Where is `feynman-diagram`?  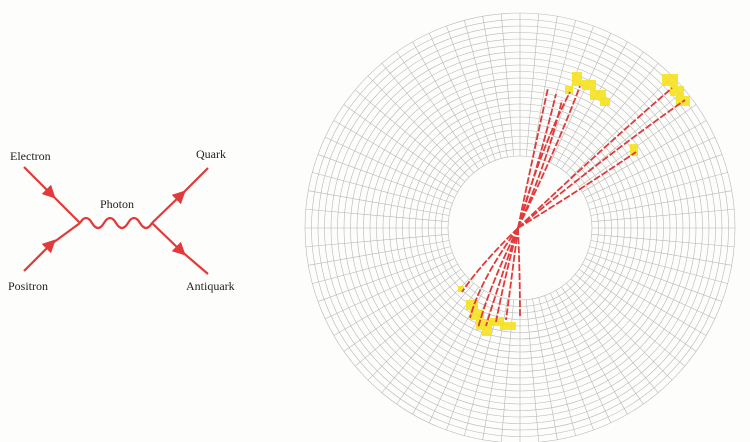
feynman-diagram is located at coordinates (116, 220).